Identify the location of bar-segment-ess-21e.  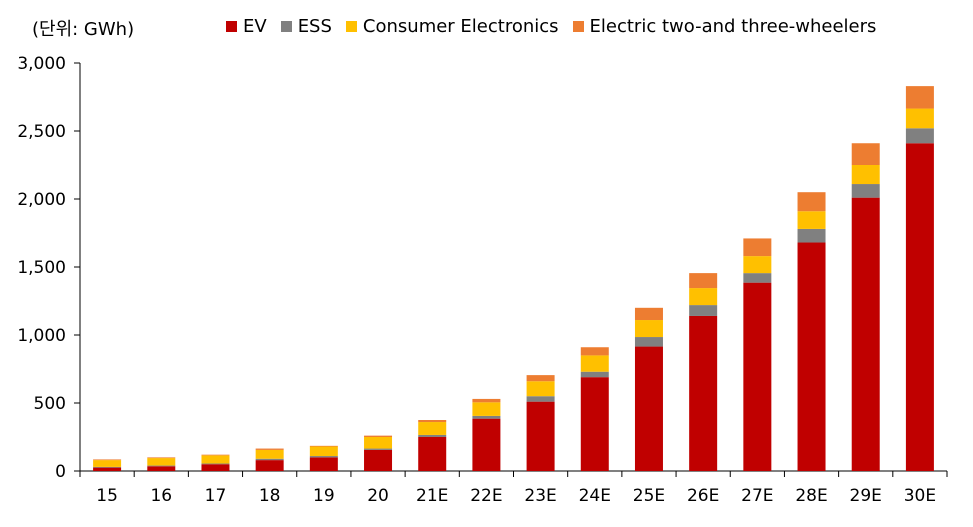
(432, 435).